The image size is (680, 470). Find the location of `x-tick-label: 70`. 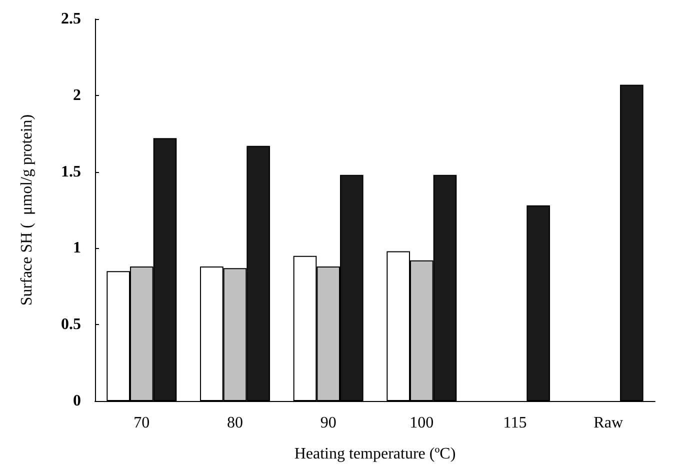

x-tick-label: 70 is located at coordinates (142, 423).